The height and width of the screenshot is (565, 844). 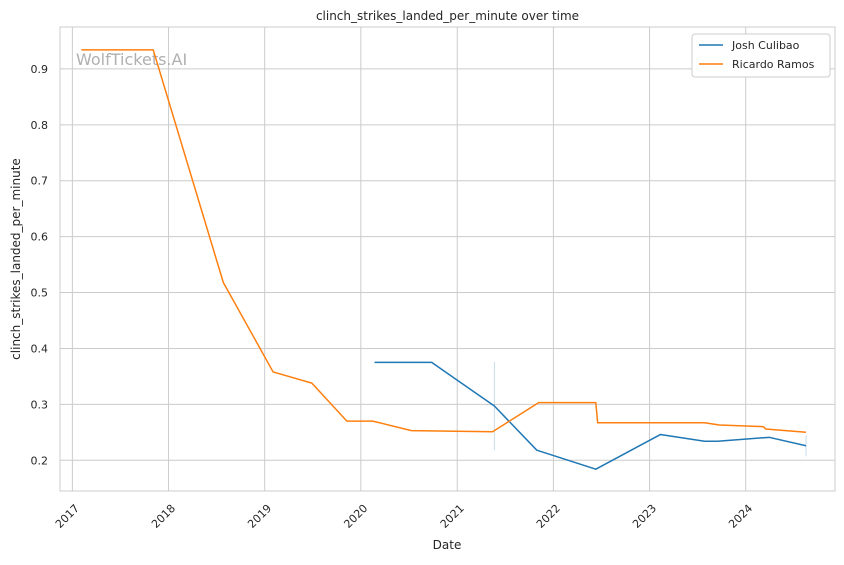 I want to click on legend-label-josh-culibao: Josh Culibao, so click(x=765, y=45).